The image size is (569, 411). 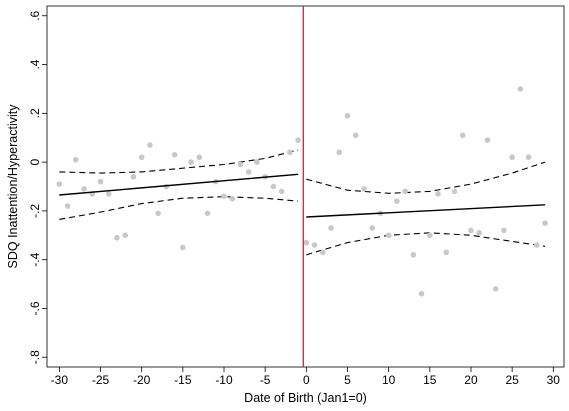 I want to click on ci-left-upper-line, so click(x=179, y=161).